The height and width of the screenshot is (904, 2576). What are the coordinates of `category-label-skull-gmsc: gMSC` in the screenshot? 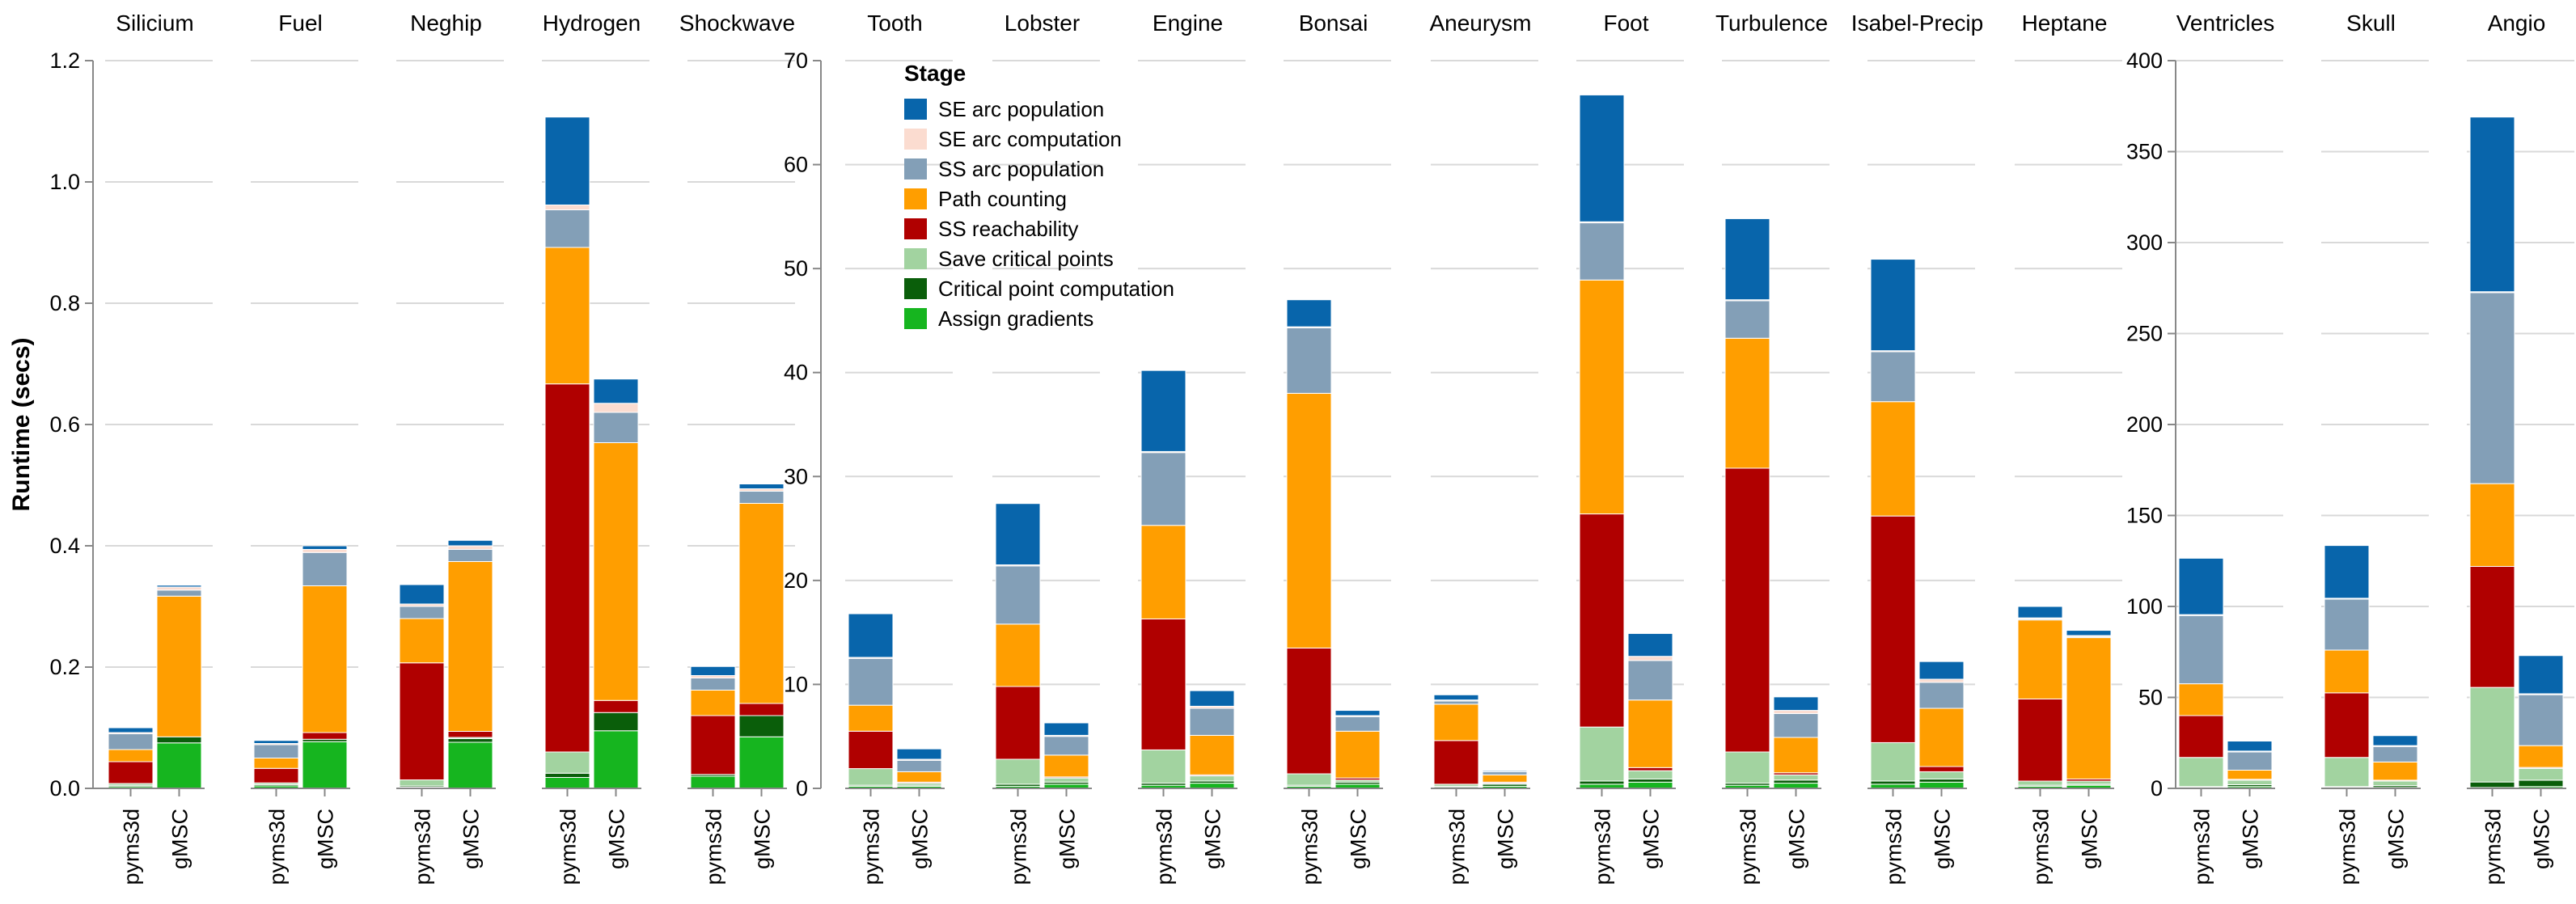 It's located at (2397, 839).